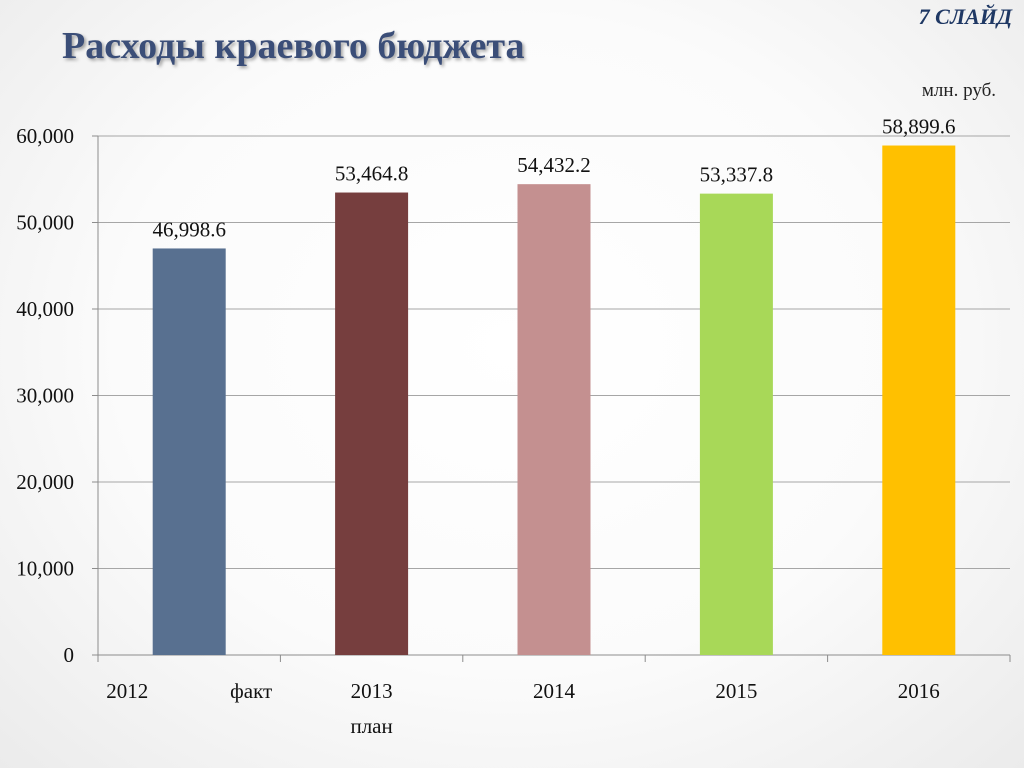 The height and width of the screenshot is (768, 1024). I want to click on x-tick-label: 2014, so click(554, 691).